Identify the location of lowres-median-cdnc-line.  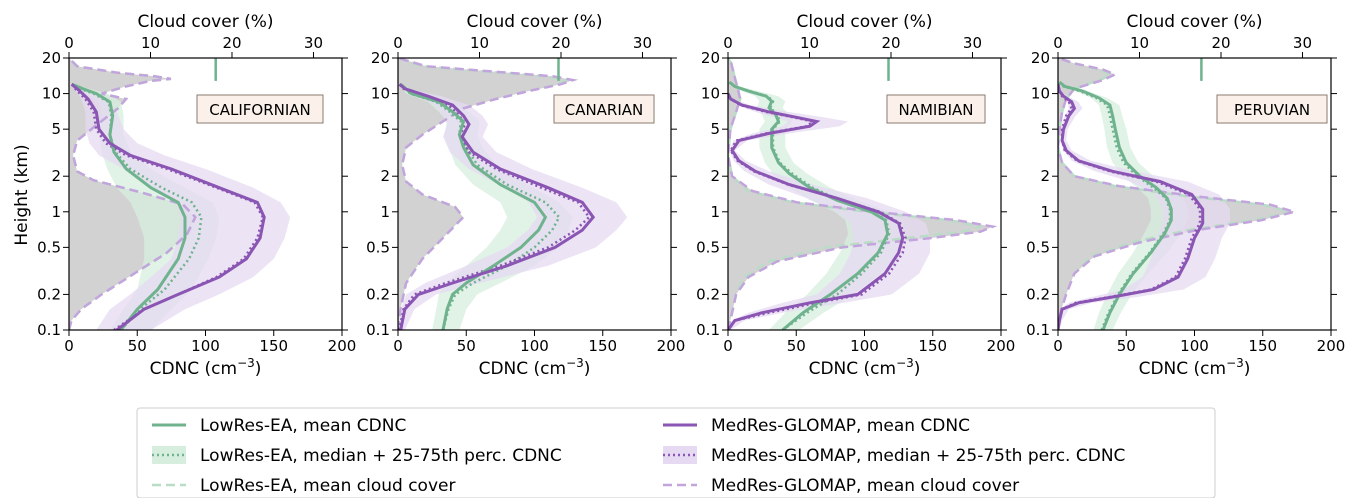
(480, 206).